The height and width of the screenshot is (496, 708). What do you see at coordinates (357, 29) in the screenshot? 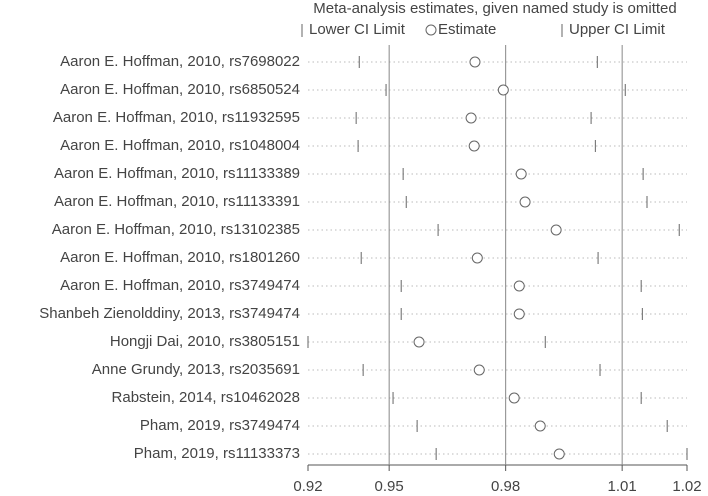
I see `legend-label: Lower CI Limit` at bounding box center [357, 29].